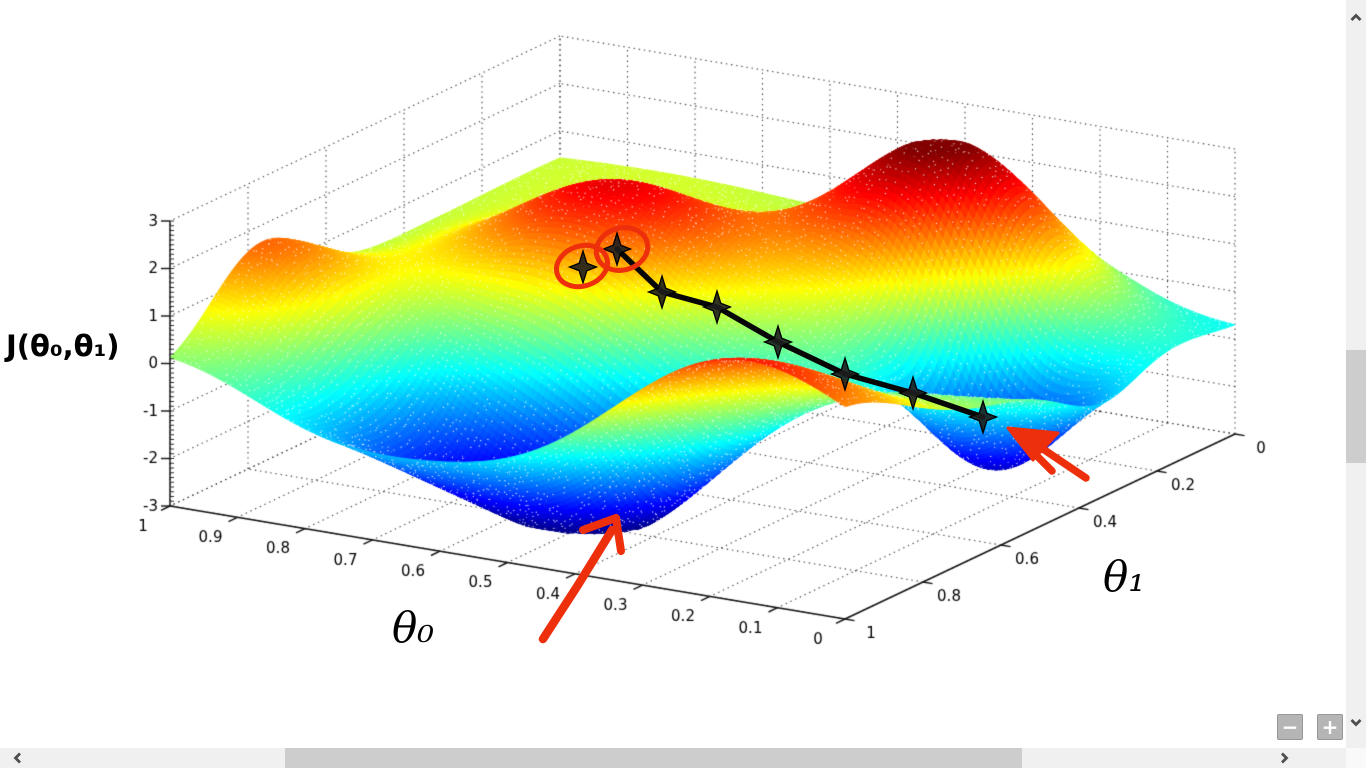  I want to click on horizontal-scrollbar, so click(673, 758).